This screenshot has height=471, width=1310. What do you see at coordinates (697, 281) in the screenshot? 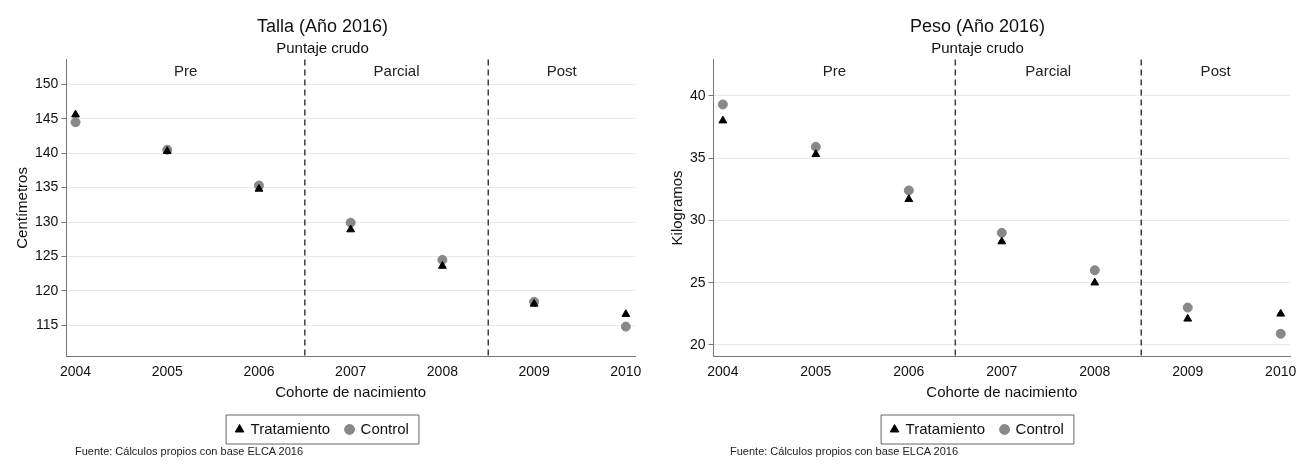
I see `y-tick-label: 25` at bounding box center [697, 281].